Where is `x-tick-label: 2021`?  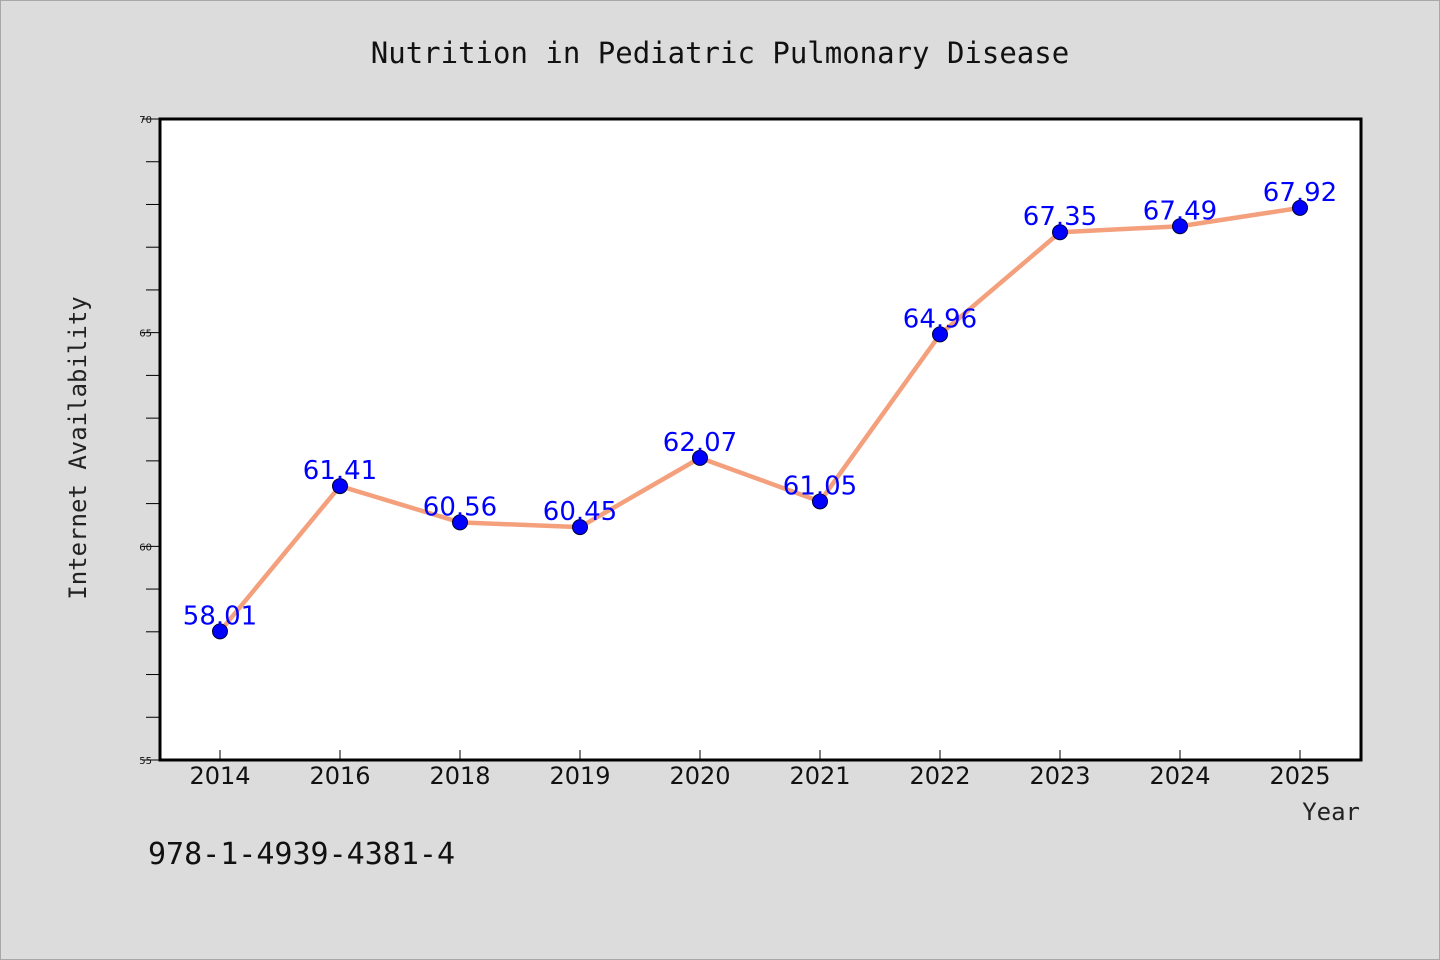
x-tick-label: 2021 is located at coordinates (819, 776).